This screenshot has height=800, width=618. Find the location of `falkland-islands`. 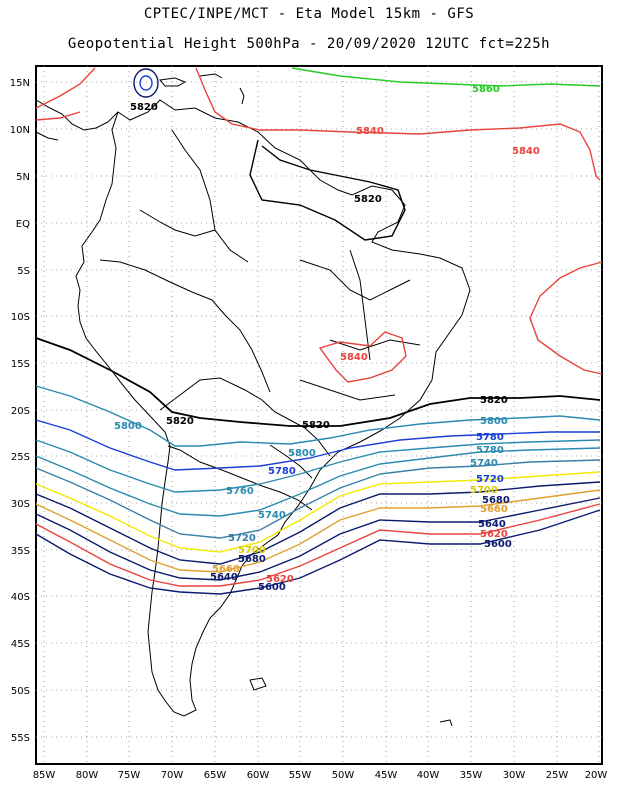

falkland-islands is located at coordinates (258, 684).